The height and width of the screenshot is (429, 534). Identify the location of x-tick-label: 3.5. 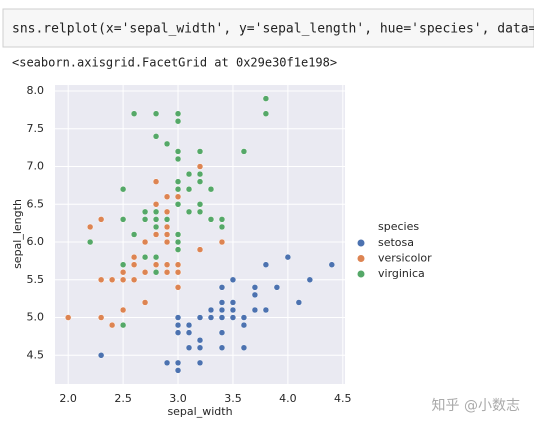
(233, 398).